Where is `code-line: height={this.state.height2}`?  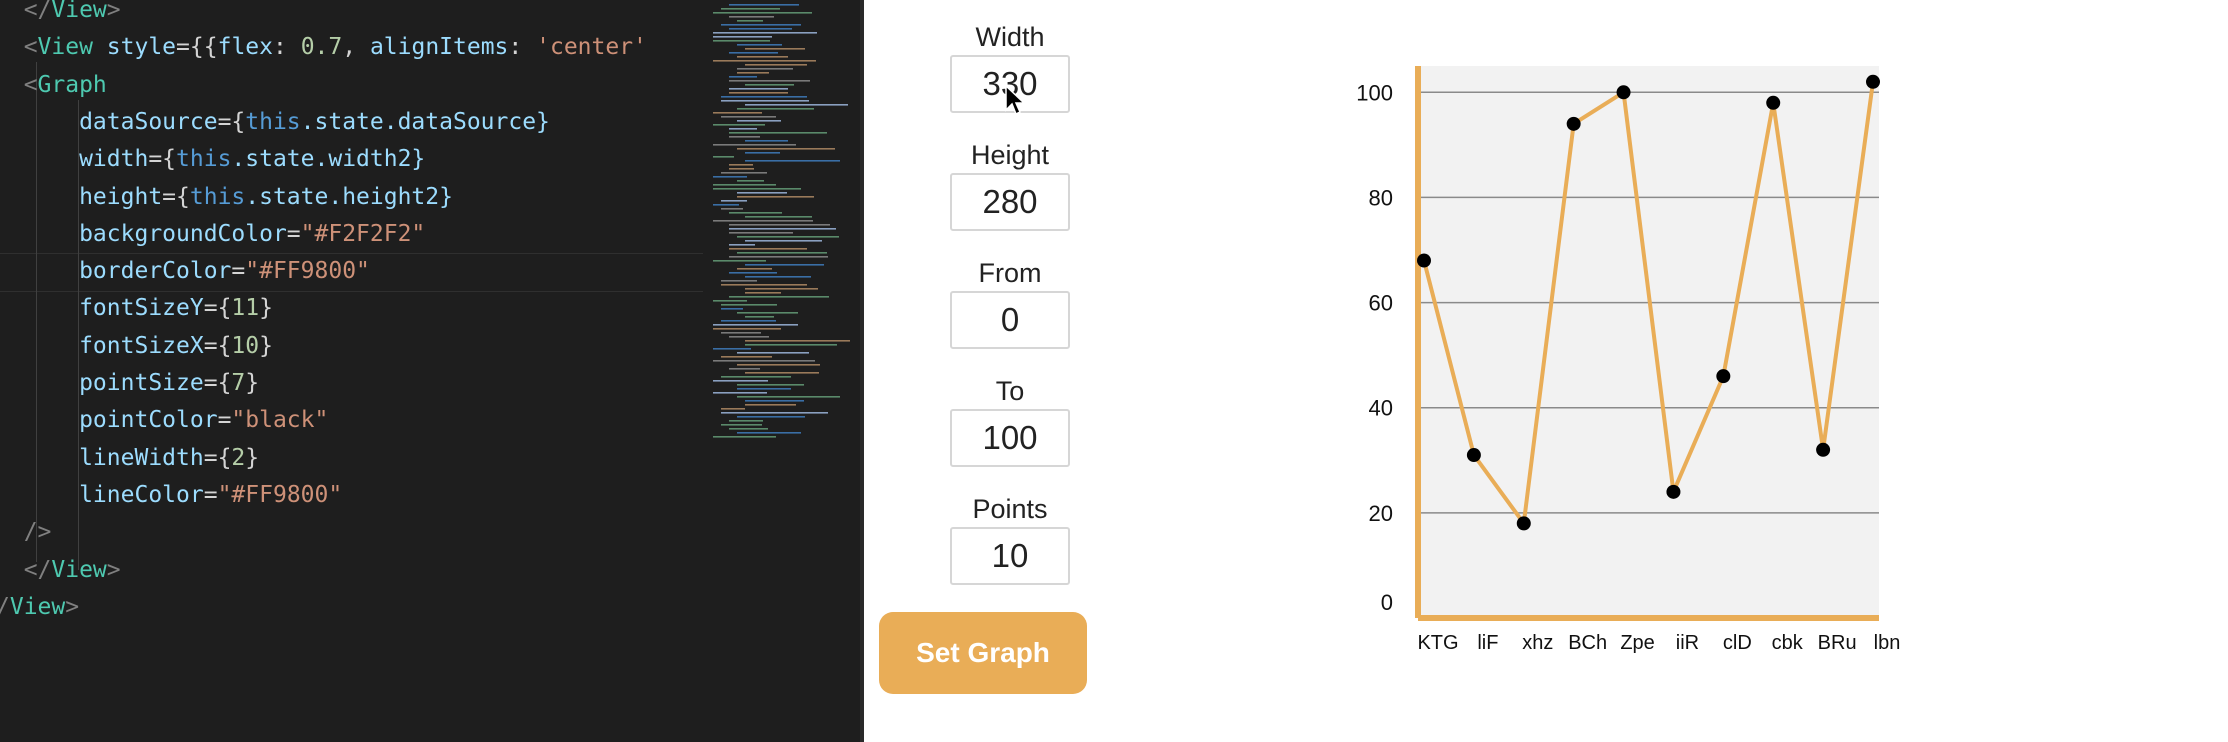
code-line: height={this.state.height2} is located at coordinates (226, 197).